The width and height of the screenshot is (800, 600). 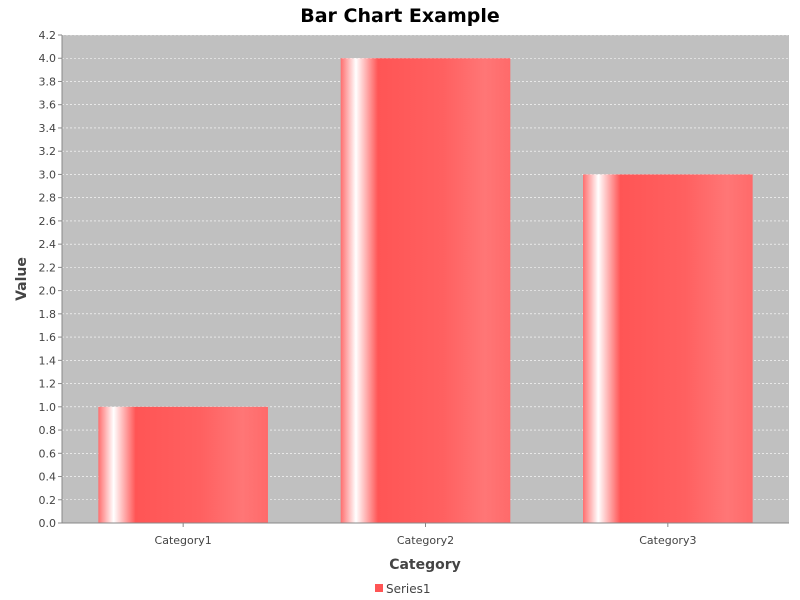 What do you see at coordinates (48, 58) in the screenshot?
I see `y-tick-label: 4.0` at bounding box center [48, 58].